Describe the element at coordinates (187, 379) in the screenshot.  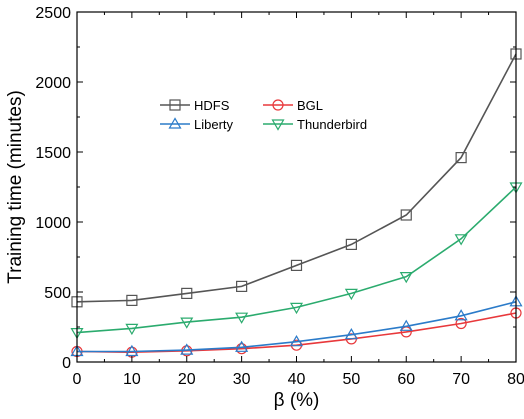
I see `x-tick-label: 20` at that location.